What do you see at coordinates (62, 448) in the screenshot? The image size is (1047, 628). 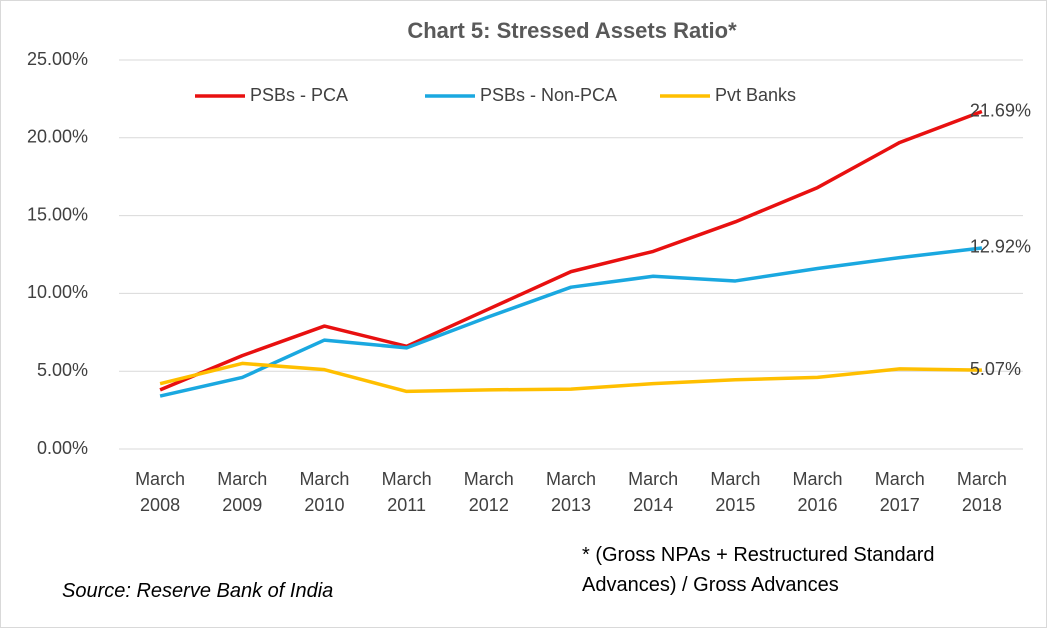 I see `y-tick-label: 0.00%` at bounding box center [62, 448].